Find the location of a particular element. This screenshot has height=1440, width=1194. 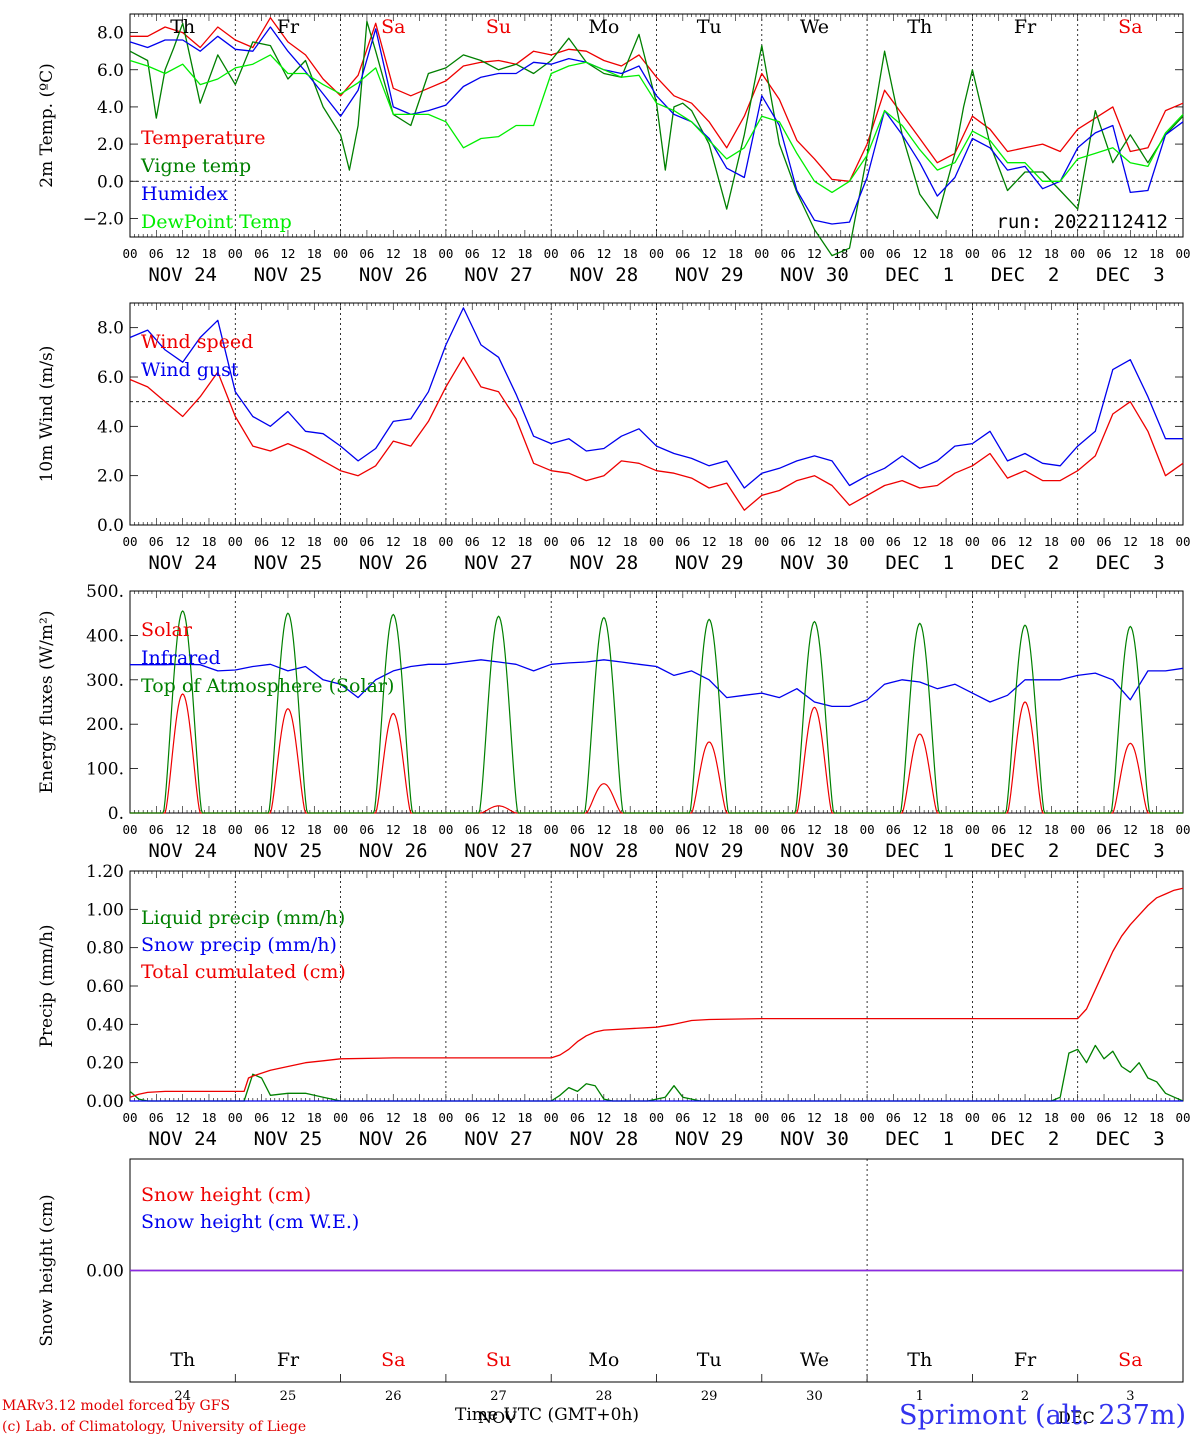

y-tick-label: 1.00 is located at coordinates (105, 910).